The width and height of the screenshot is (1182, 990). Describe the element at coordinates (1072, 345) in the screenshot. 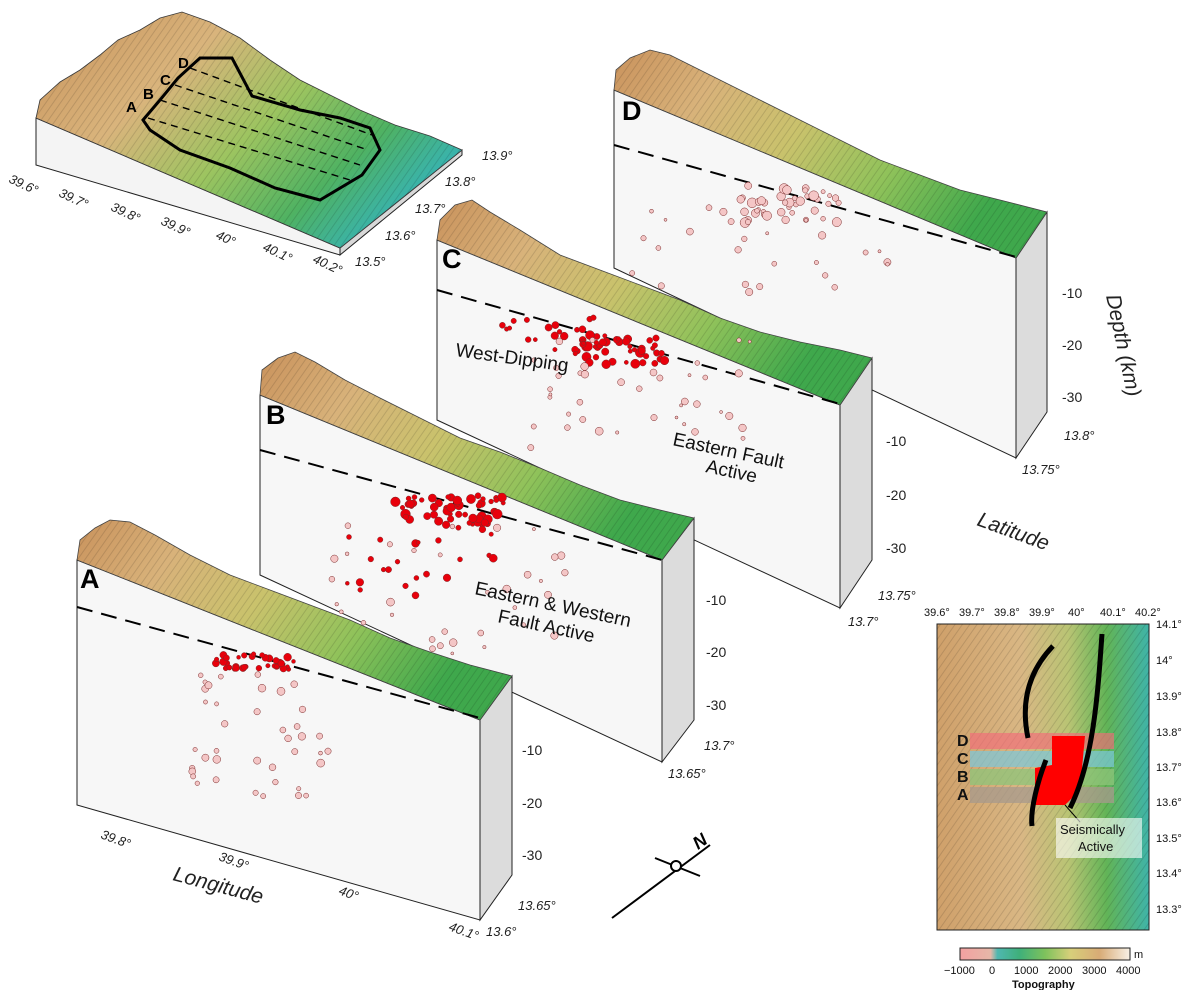

I see `section-d-depth-ticks: -10 -20 -30` at that location.